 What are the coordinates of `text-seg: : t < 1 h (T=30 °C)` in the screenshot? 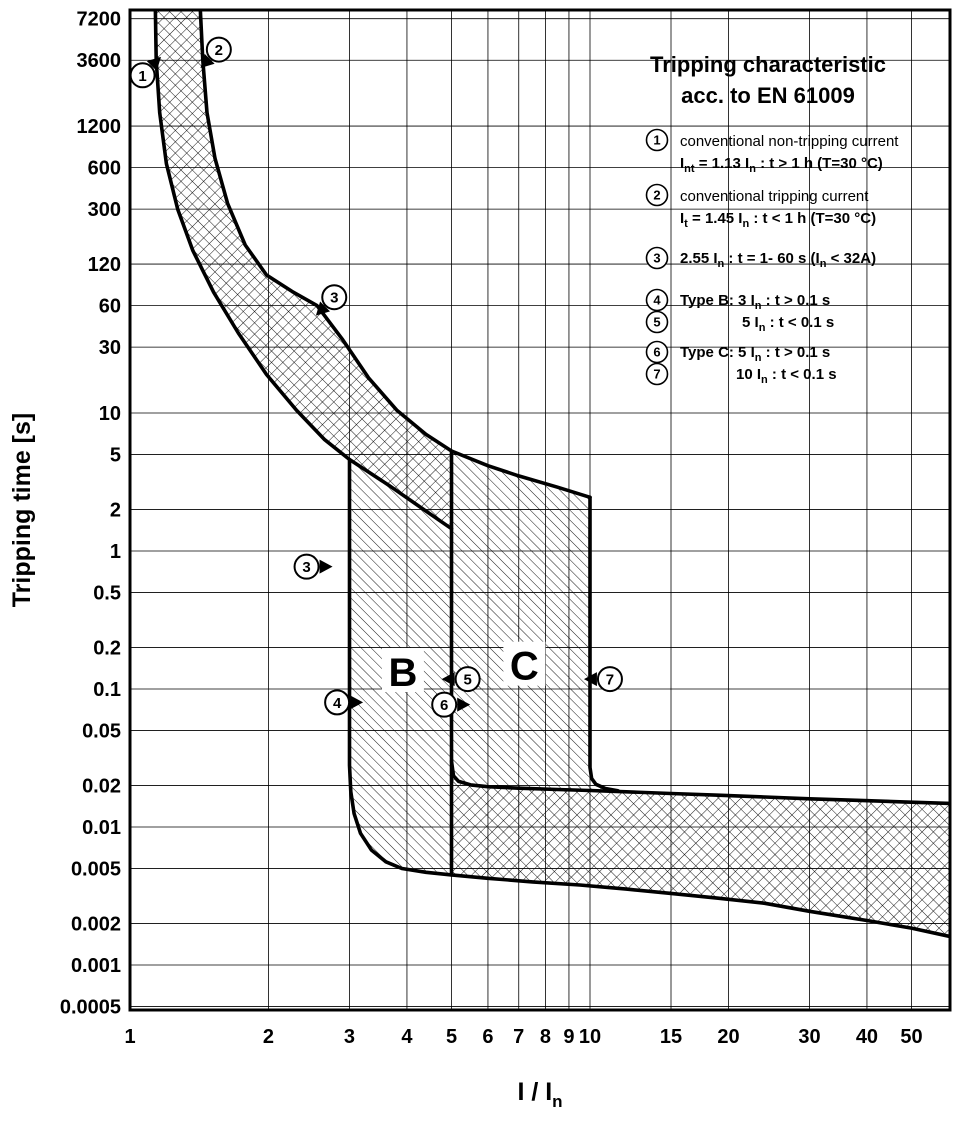 It's located at (812, 218).